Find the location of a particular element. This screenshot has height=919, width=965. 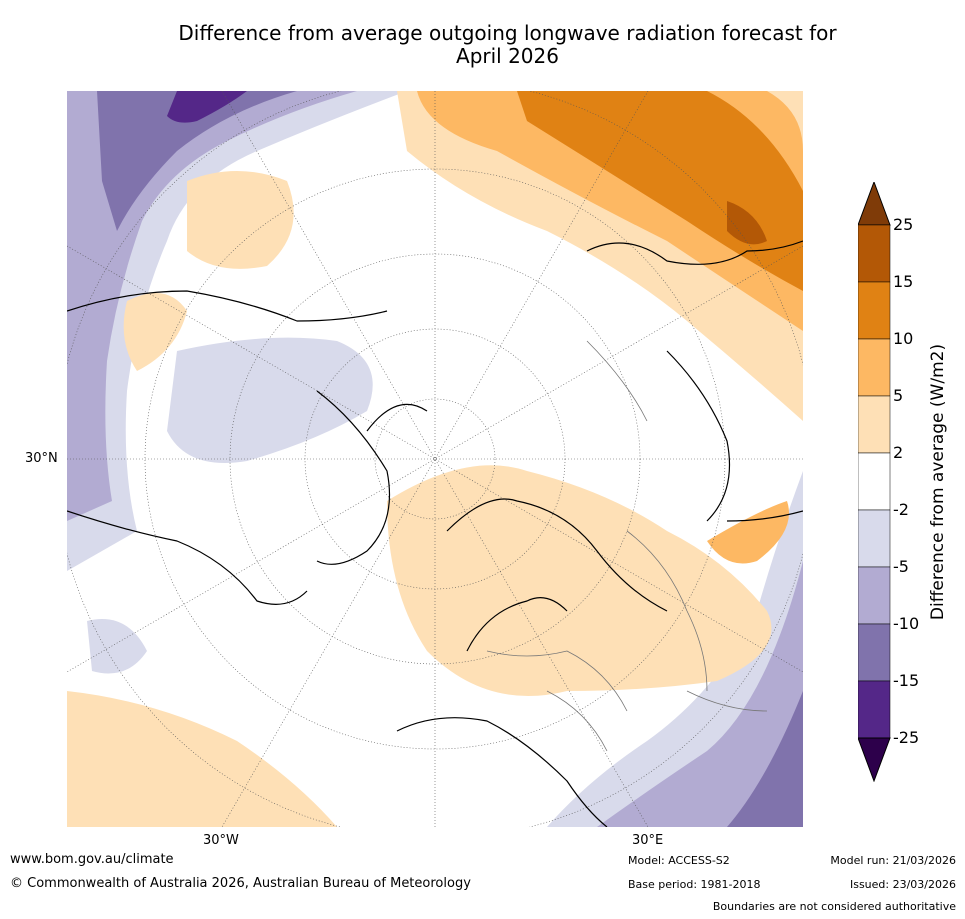

anomaly-eurasia-light is located at coordinates (579, 580).